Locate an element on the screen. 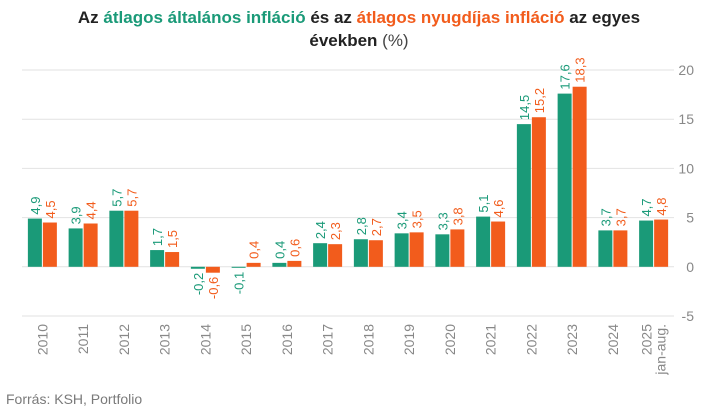 This screenshot has height=415, width=718. x-tick-label: 2015 is located at coordinates (246, 339).